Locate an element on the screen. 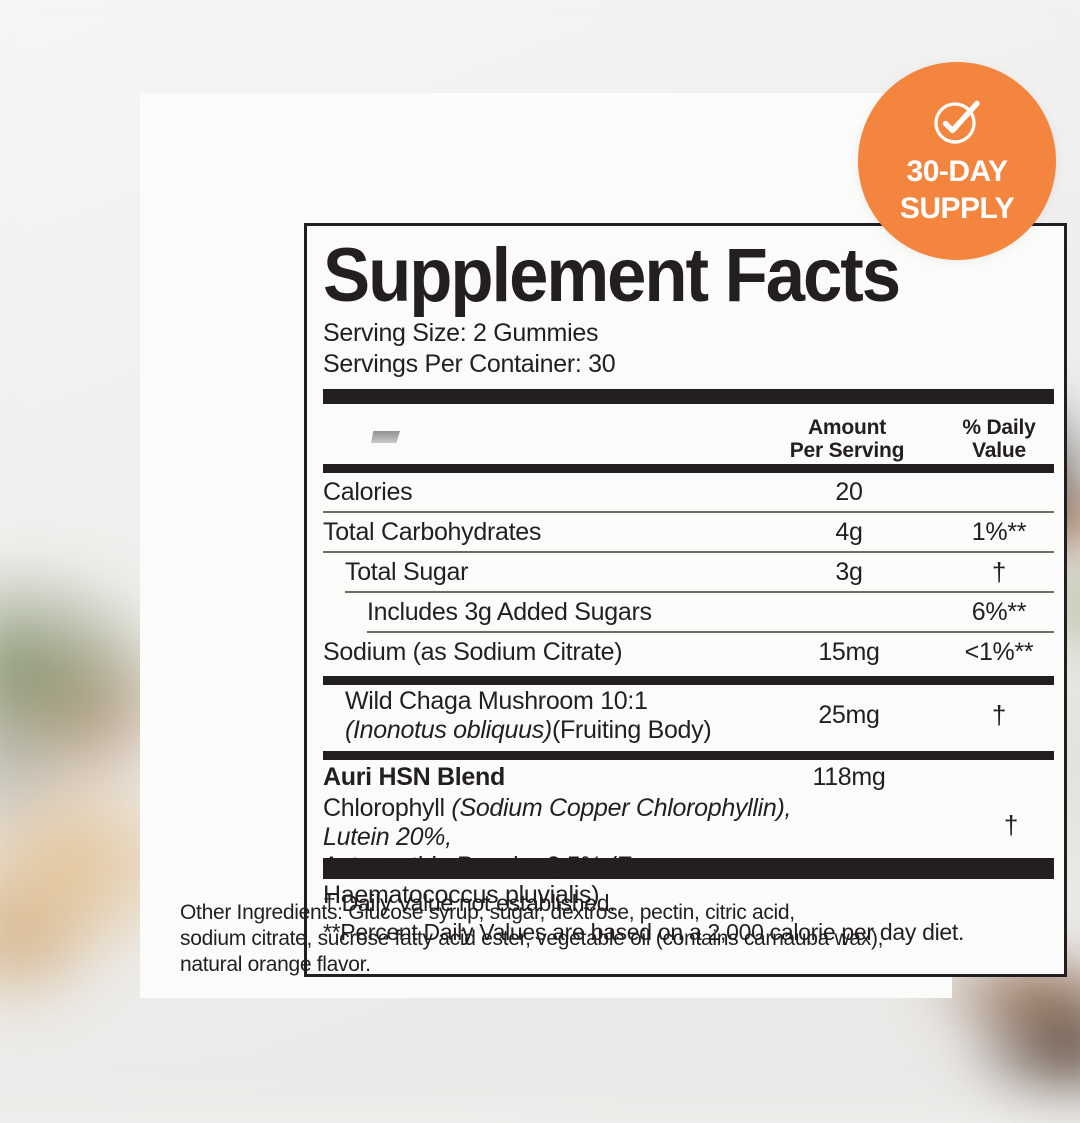 The image size is (1080, 1123). header-bottom-bar is located at coordinates (688, 468).